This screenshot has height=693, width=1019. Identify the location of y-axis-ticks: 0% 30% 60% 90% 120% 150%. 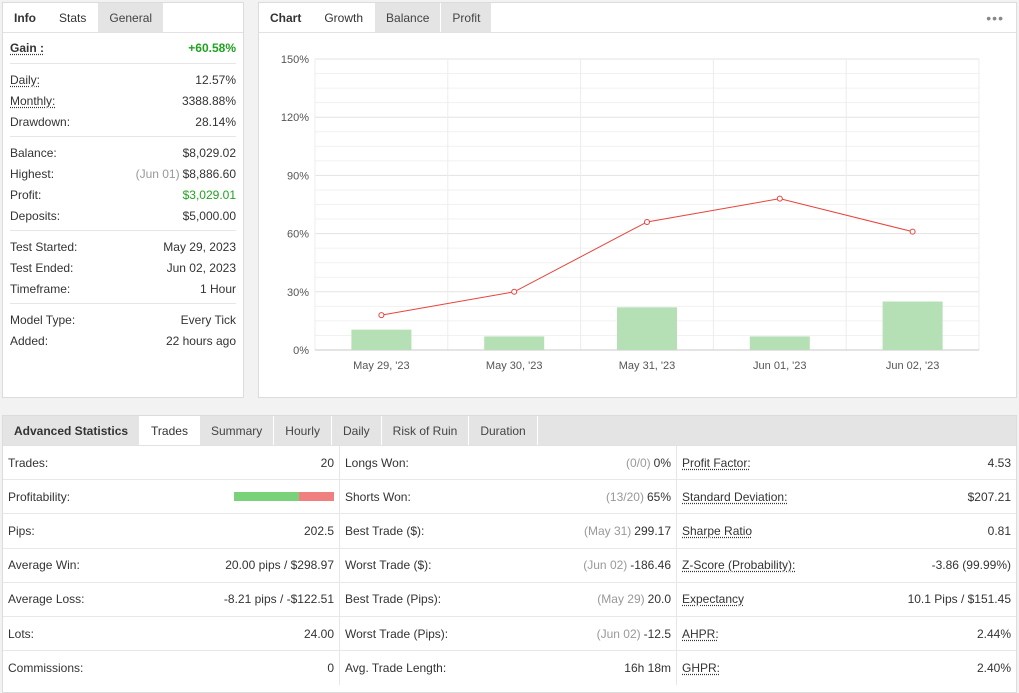
(295, 205).